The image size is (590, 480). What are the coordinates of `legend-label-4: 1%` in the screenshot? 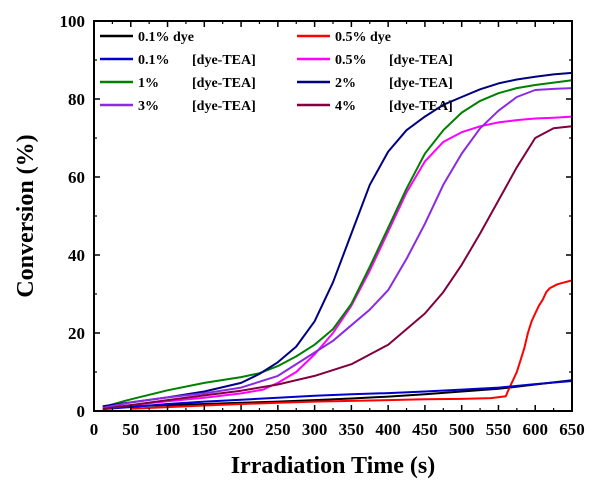 It's located at (148, 83).